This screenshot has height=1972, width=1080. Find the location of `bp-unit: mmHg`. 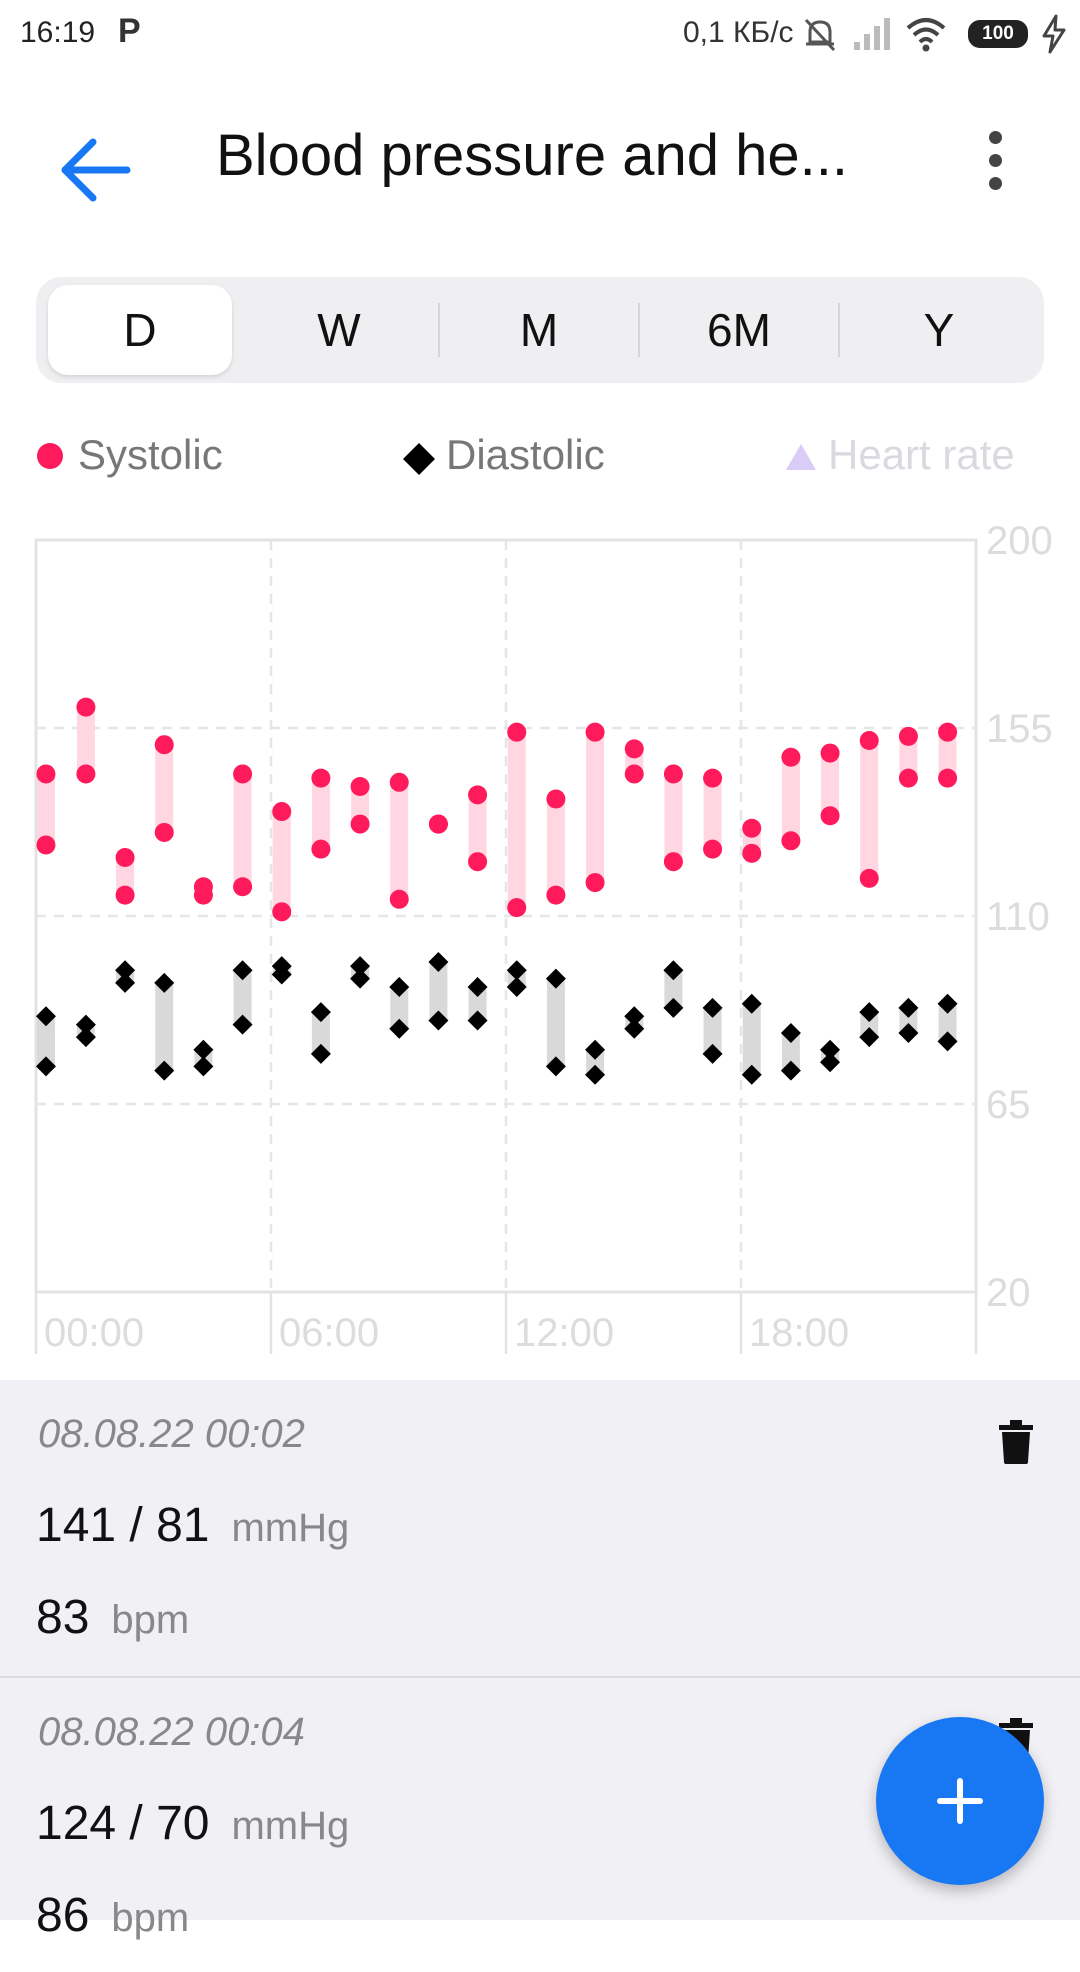

bp-unit: mmHg is located at coordinates (290, 1826).